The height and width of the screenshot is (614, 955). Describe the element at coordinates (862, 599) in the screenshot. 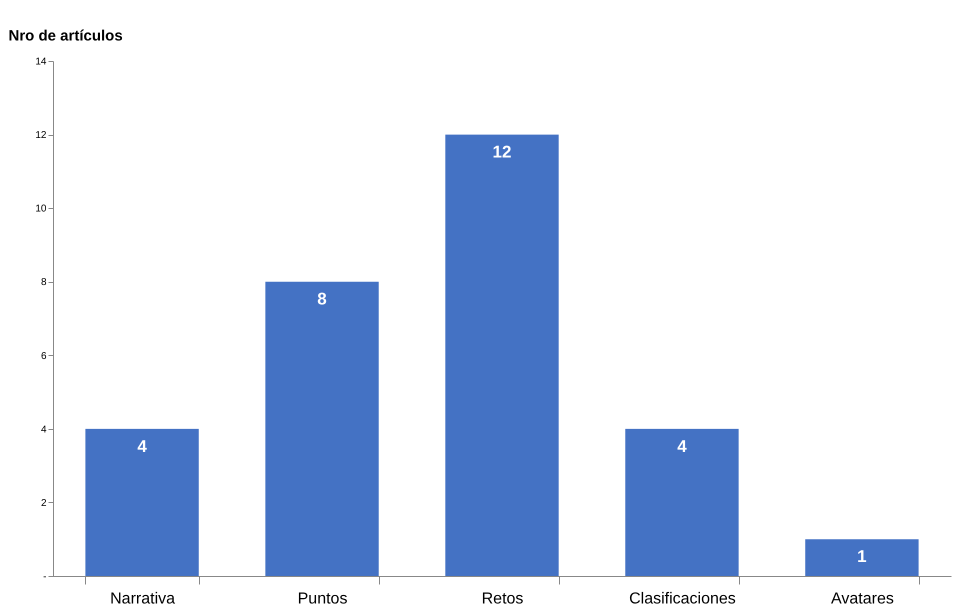

I see `x-tick-label: Avatares` at that location.